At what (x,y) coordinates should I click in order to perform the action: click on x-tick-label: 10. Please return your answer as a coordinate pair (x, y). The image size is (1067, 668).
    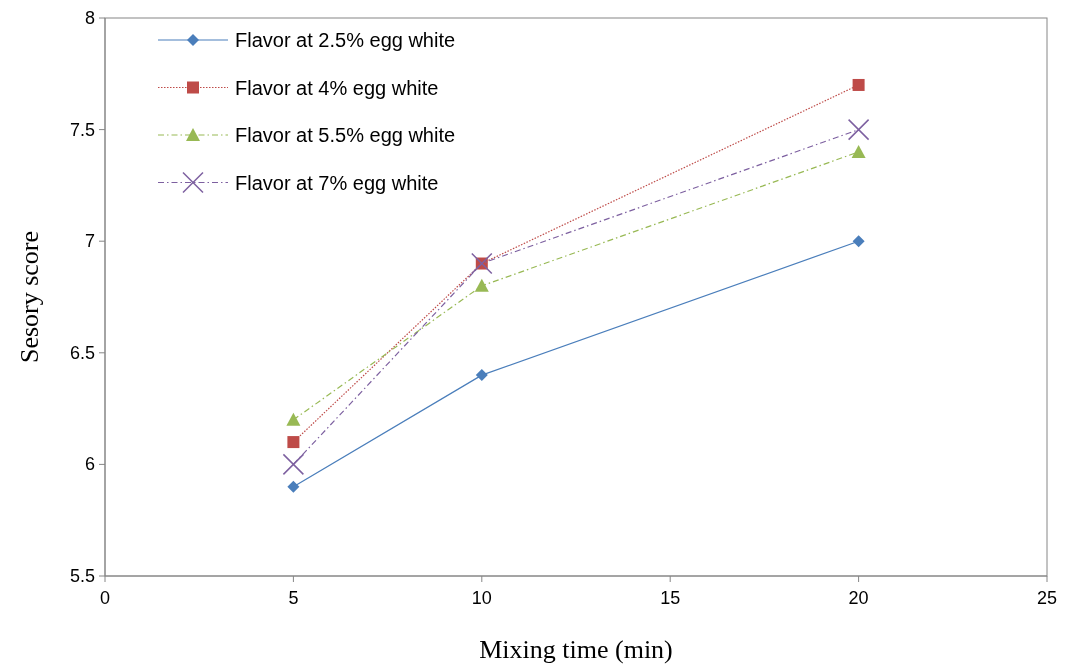
    Looking at the image, I should click on (481, 598).